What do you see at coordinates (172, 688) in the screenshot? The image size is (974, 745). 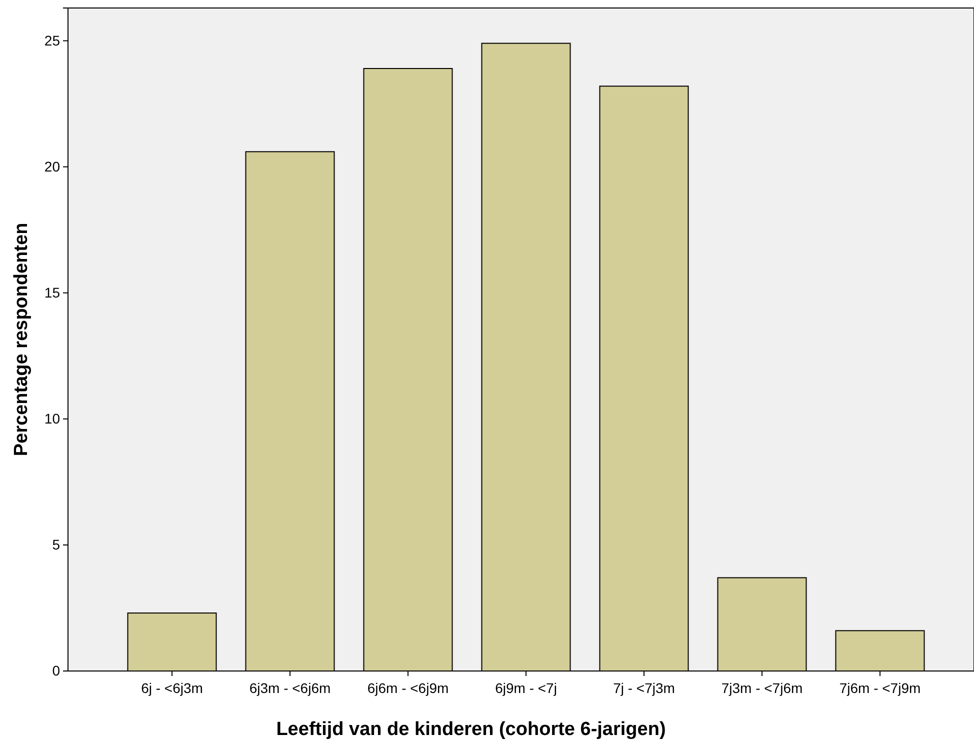 I see `x-tick-label: 6j - <6j3m` at bounding box center [172, 688].